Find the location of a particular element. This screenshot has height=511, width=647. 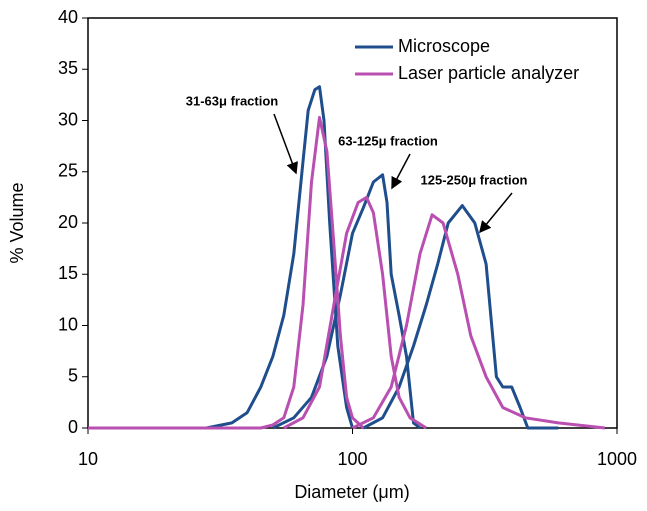

x-axis-label: Diameter (μm) is located at coordinates (351, 492).